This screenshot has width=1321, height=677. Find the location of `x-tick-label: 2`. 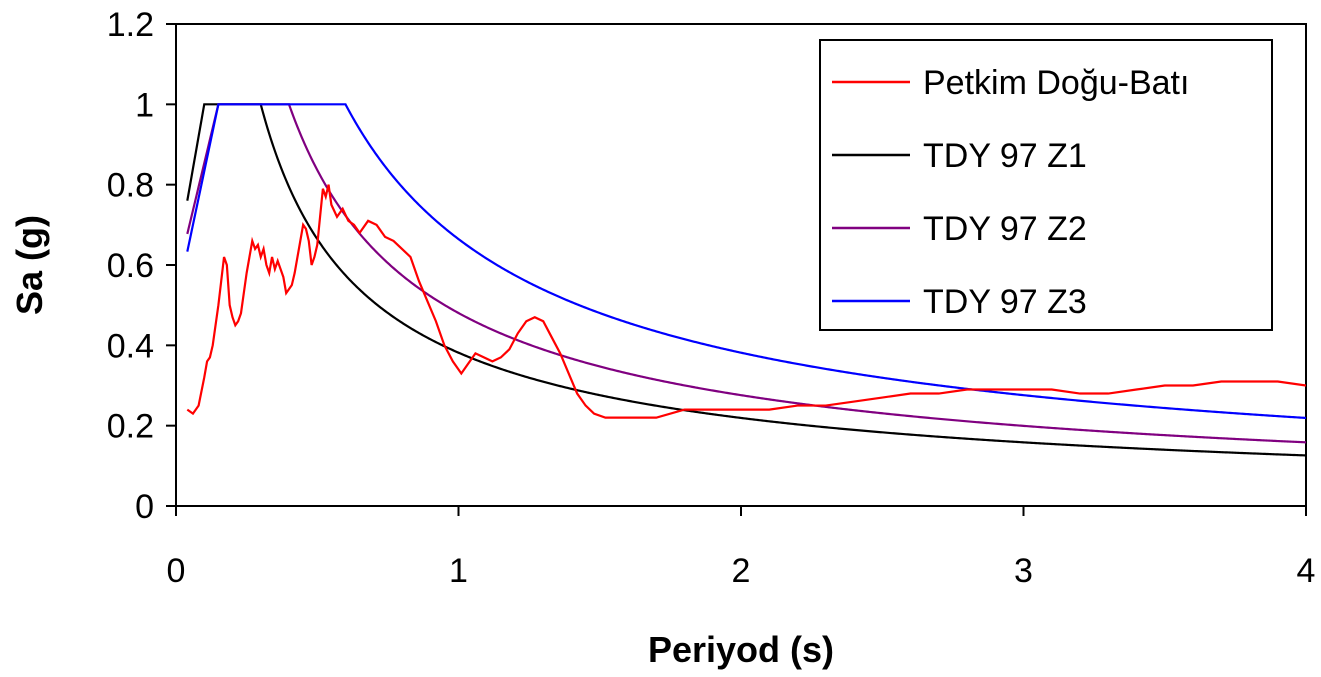

x-tick-label: 2 is located at coordinates (741, 571).